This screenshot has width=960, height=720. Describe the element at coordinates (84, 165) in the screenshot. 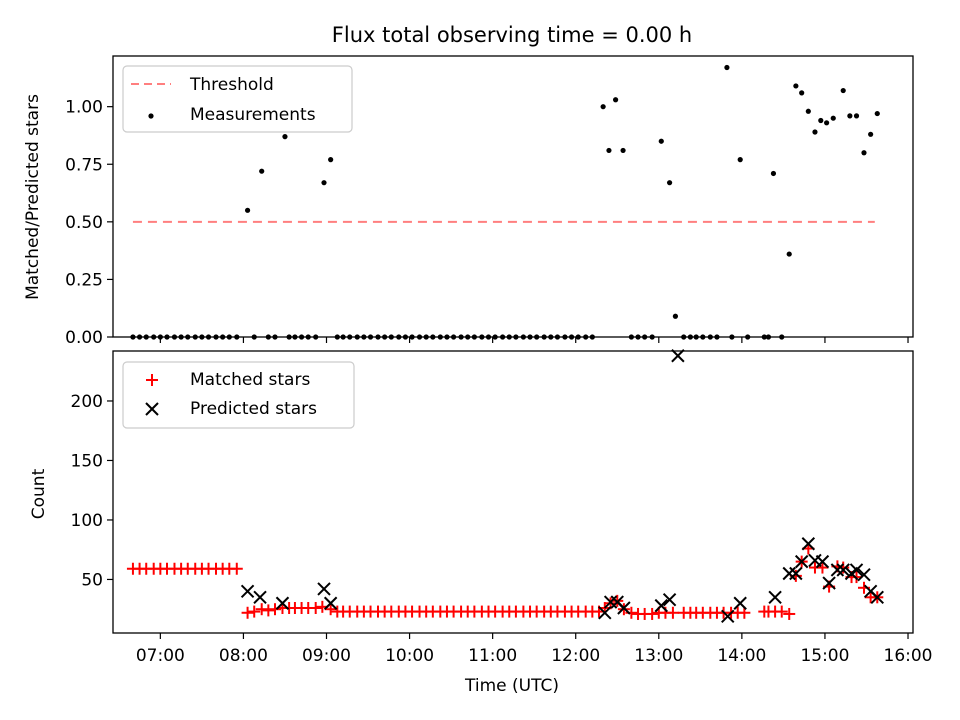

I see `top-y-tick-label: 0.75` at that location.